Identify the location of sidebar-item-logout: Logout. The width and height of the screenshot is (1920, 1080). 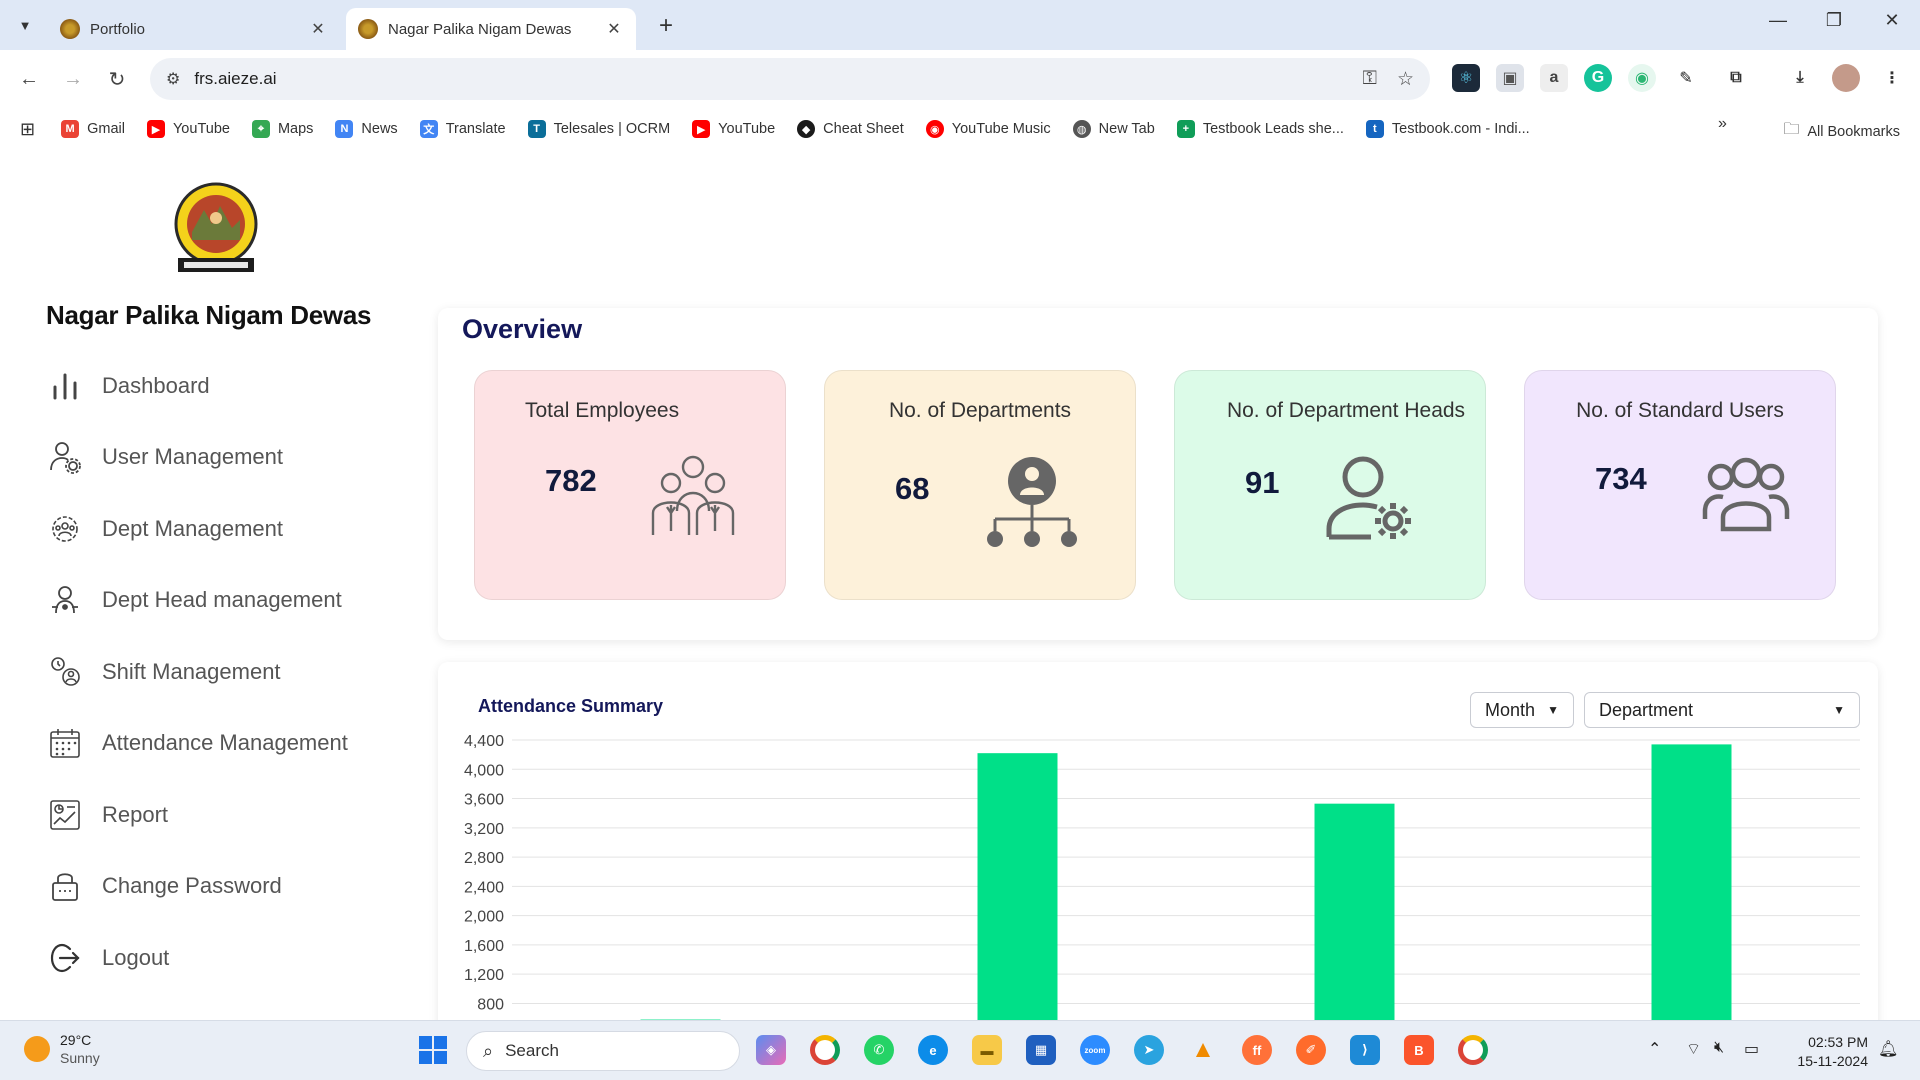
(198, 958).